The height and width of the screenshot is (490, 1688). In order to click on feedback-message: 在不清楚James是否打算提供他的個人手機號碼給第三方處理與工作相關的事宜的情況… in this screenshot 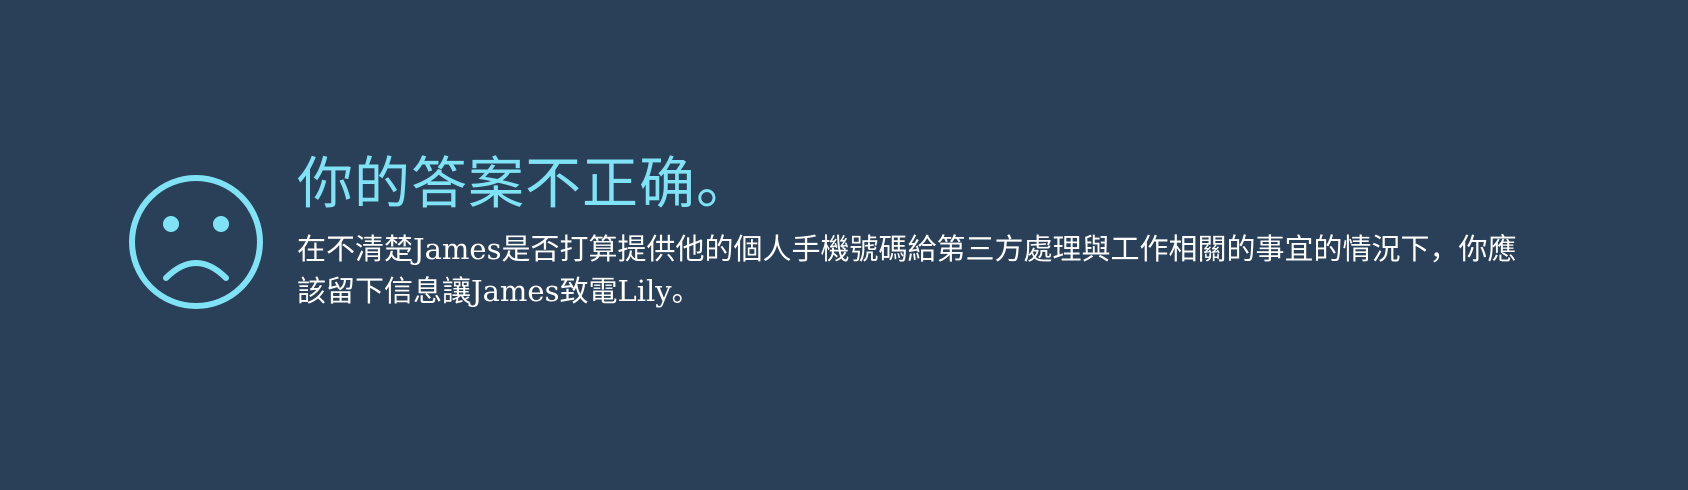, I will do `click(907, 270)`.